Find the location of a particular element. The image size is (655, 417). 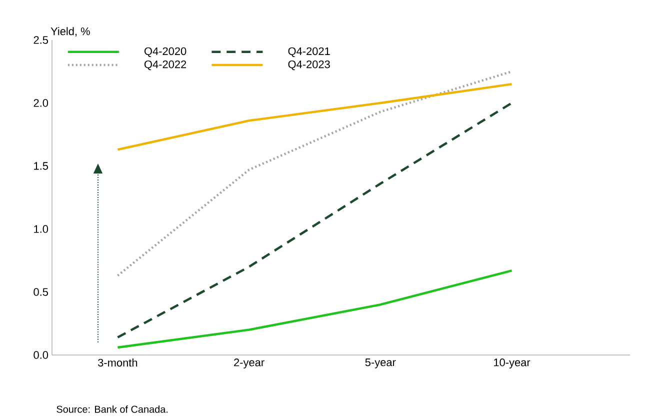

legend-label: Q4-2022 is located at coordinates (165, 65).